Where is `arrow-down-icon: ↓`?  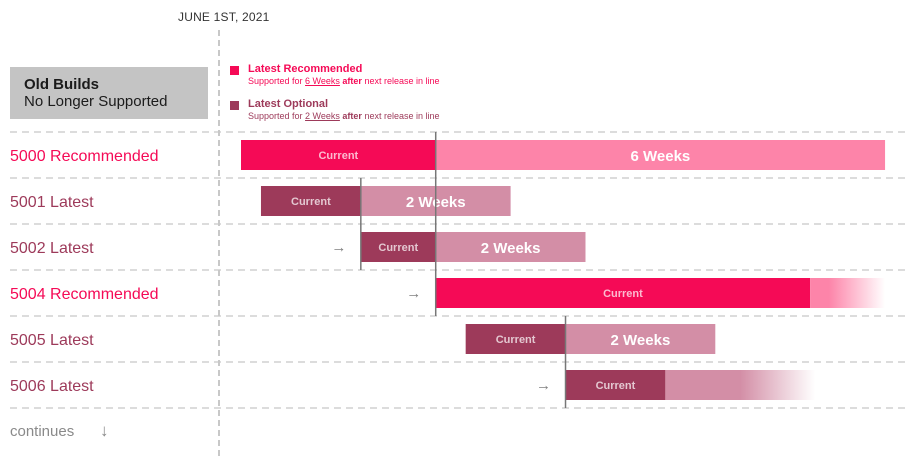
arrow-down-icon: ↓ is located at coordinates (104, 430).